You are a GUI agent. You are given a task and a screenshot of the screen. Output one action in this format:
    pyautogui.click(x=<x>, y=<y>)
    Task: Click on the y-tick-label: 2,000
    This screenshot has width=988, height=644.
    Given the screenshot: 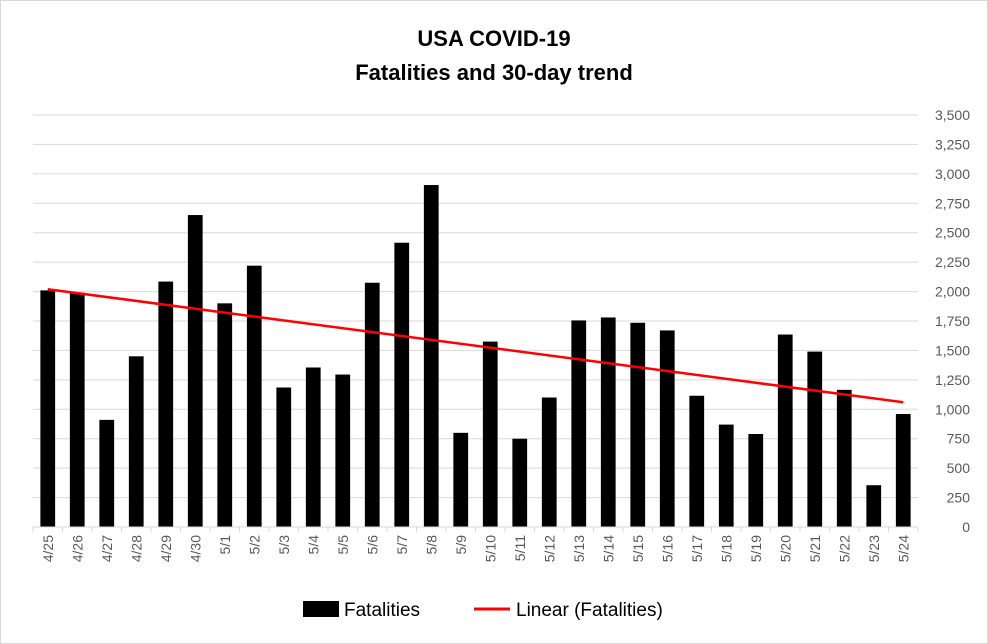 What is the action you would take?
    pyautogui.click(x=952, y=292)
    